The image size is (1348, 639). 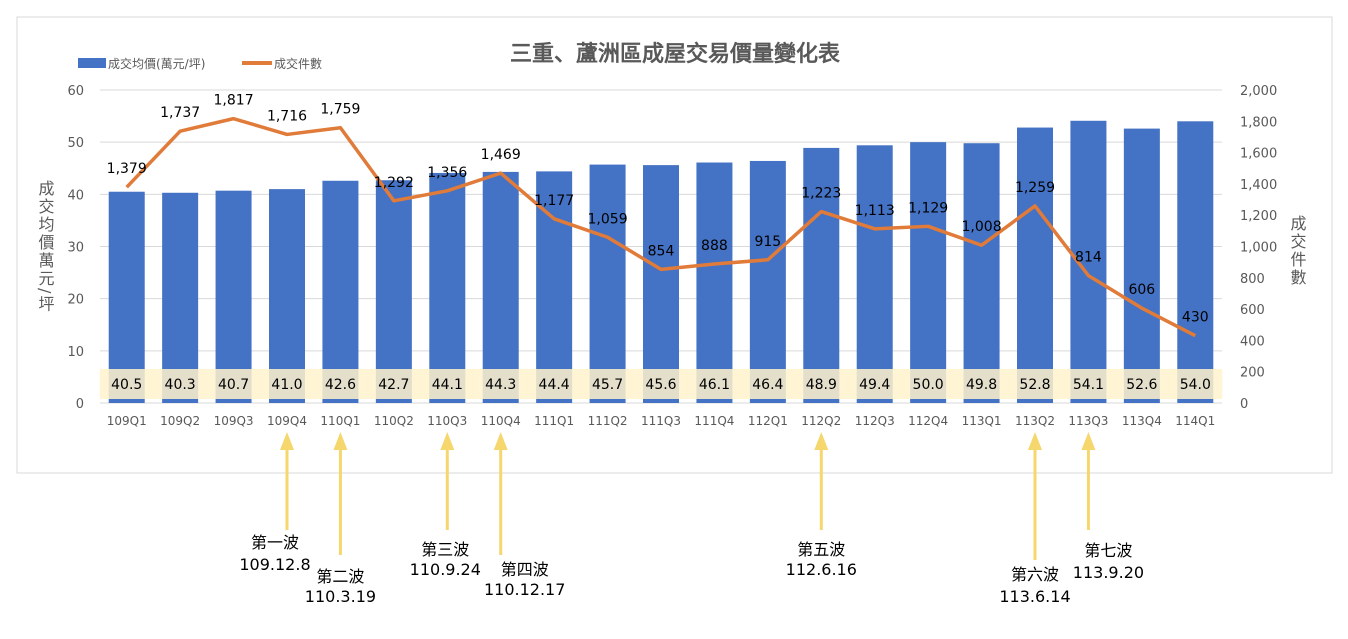 I want to click on event-date: 109.12.8, so click(x=274, y=564).